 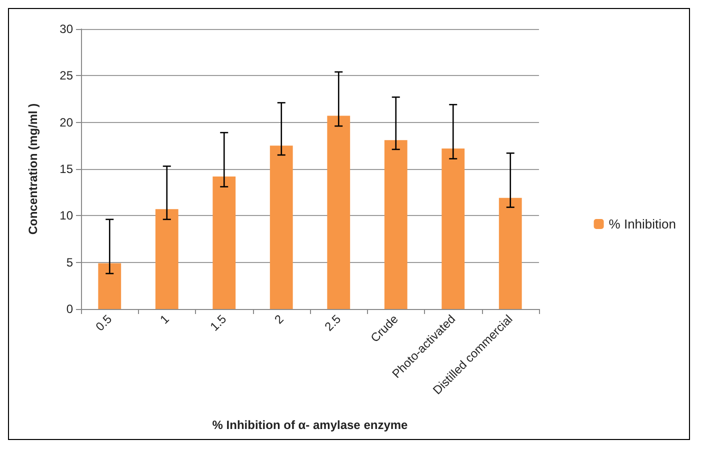 I want to click on y-tick-label: 10, so click(x=67, y=215).